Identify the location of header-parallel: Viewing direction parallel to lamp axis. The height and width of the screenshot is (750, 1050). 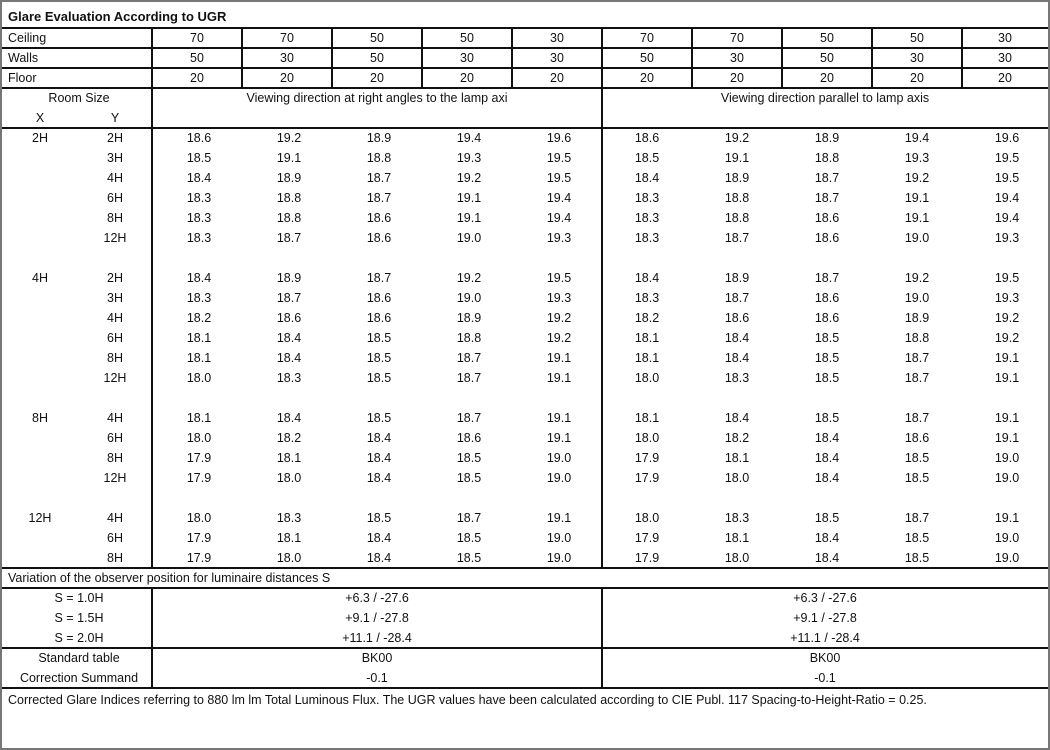
(825, 98).